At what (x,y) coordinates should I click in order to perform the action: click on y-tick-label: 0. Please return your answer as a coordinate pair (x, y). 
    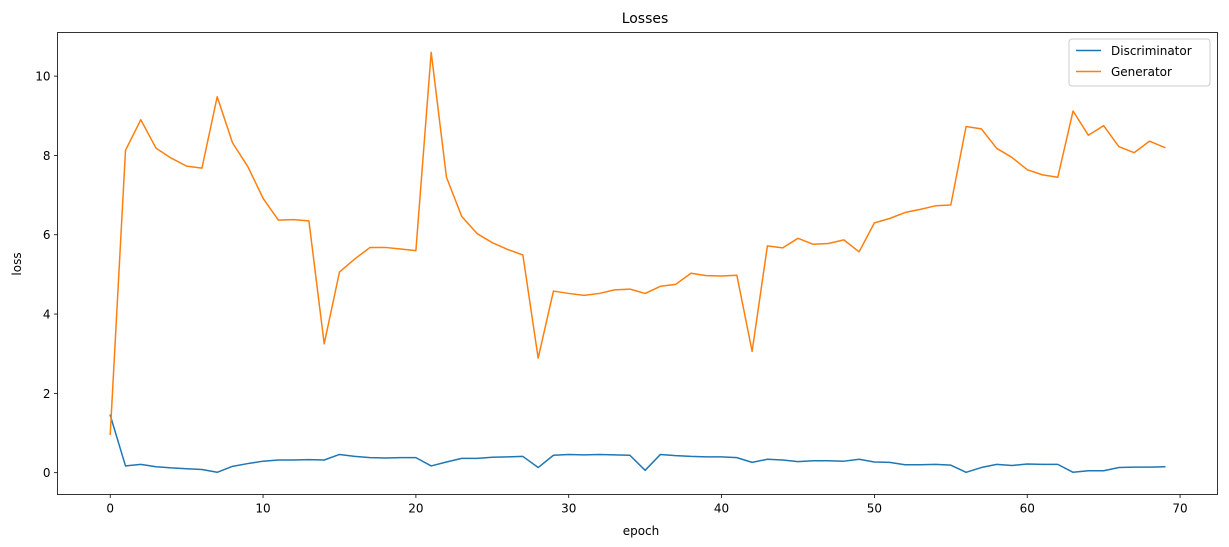
    Looking at the image, I should click on (47, 473).